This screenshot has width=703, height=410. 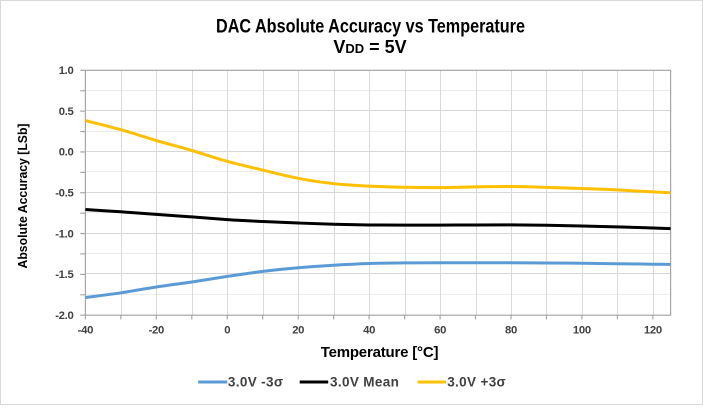 I want to click on svg-text: VDD = 5V, so click(x=369, y=47).